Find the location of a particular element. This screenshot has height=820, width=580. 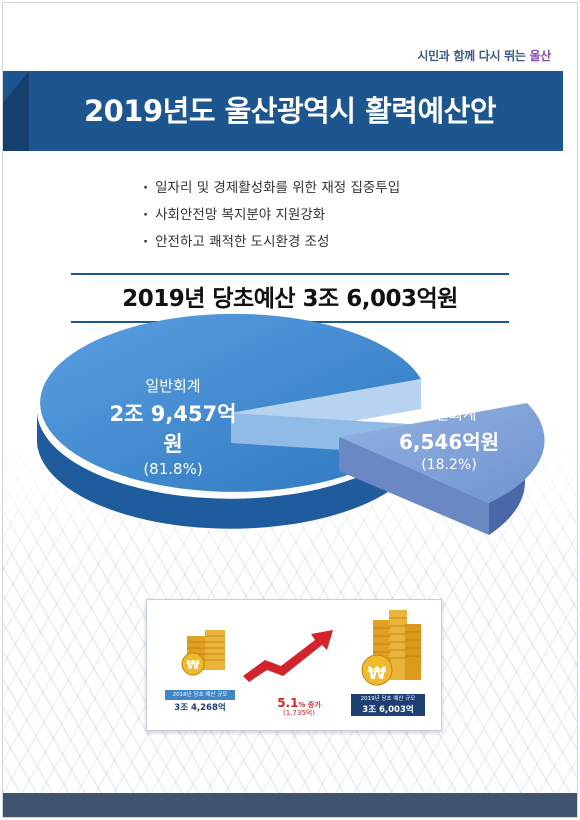

slice-percent-special: (18.2%) is located at coordinates (449, 465).